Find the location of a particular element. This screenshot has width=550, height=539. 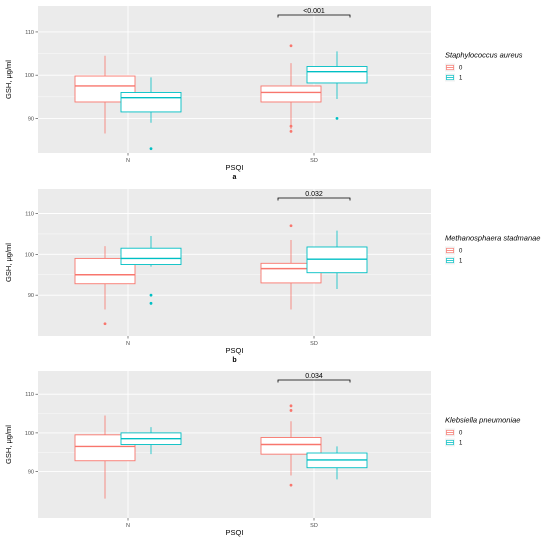

legend: Staphylococcus aureus 0 1 is located at coordinates (484, 66).